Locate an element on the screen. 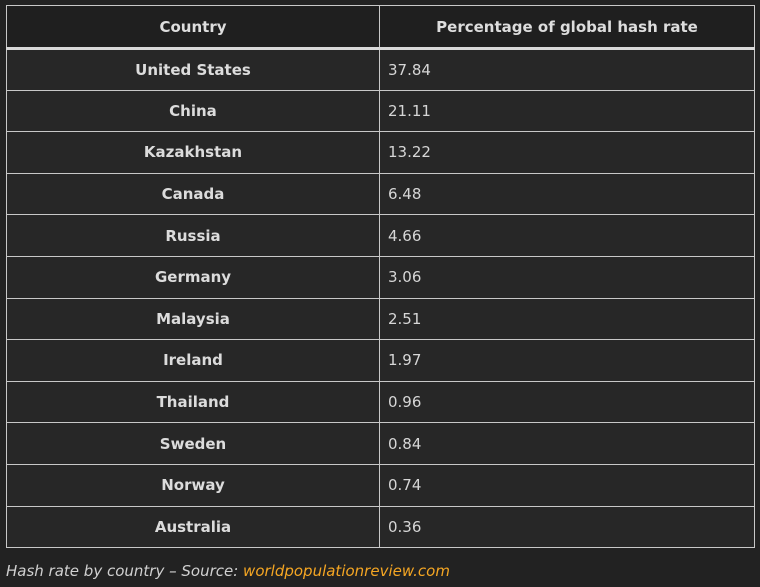 Image resolution: width=760 pixels, height=587 pixels. header-row: Country Percentage of global hash rate is located at coordinates (380, 27).